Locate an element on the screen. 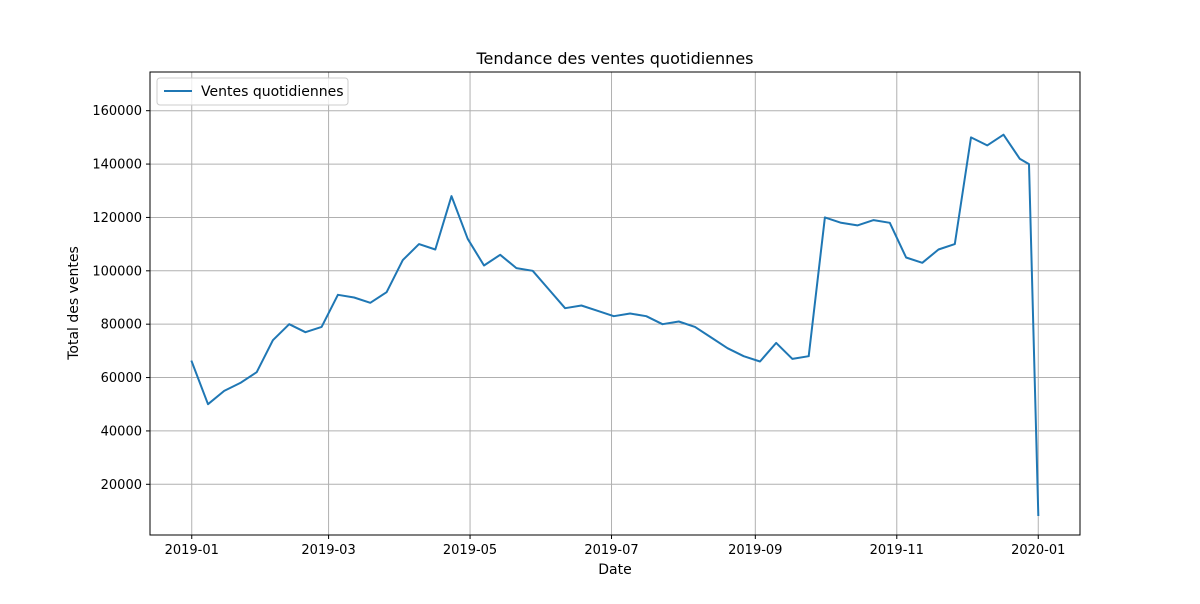 This screenshot has height=604, width=1200. chart-title: Tendance des ventes quotidiennes is located at coordinates (615, 58).